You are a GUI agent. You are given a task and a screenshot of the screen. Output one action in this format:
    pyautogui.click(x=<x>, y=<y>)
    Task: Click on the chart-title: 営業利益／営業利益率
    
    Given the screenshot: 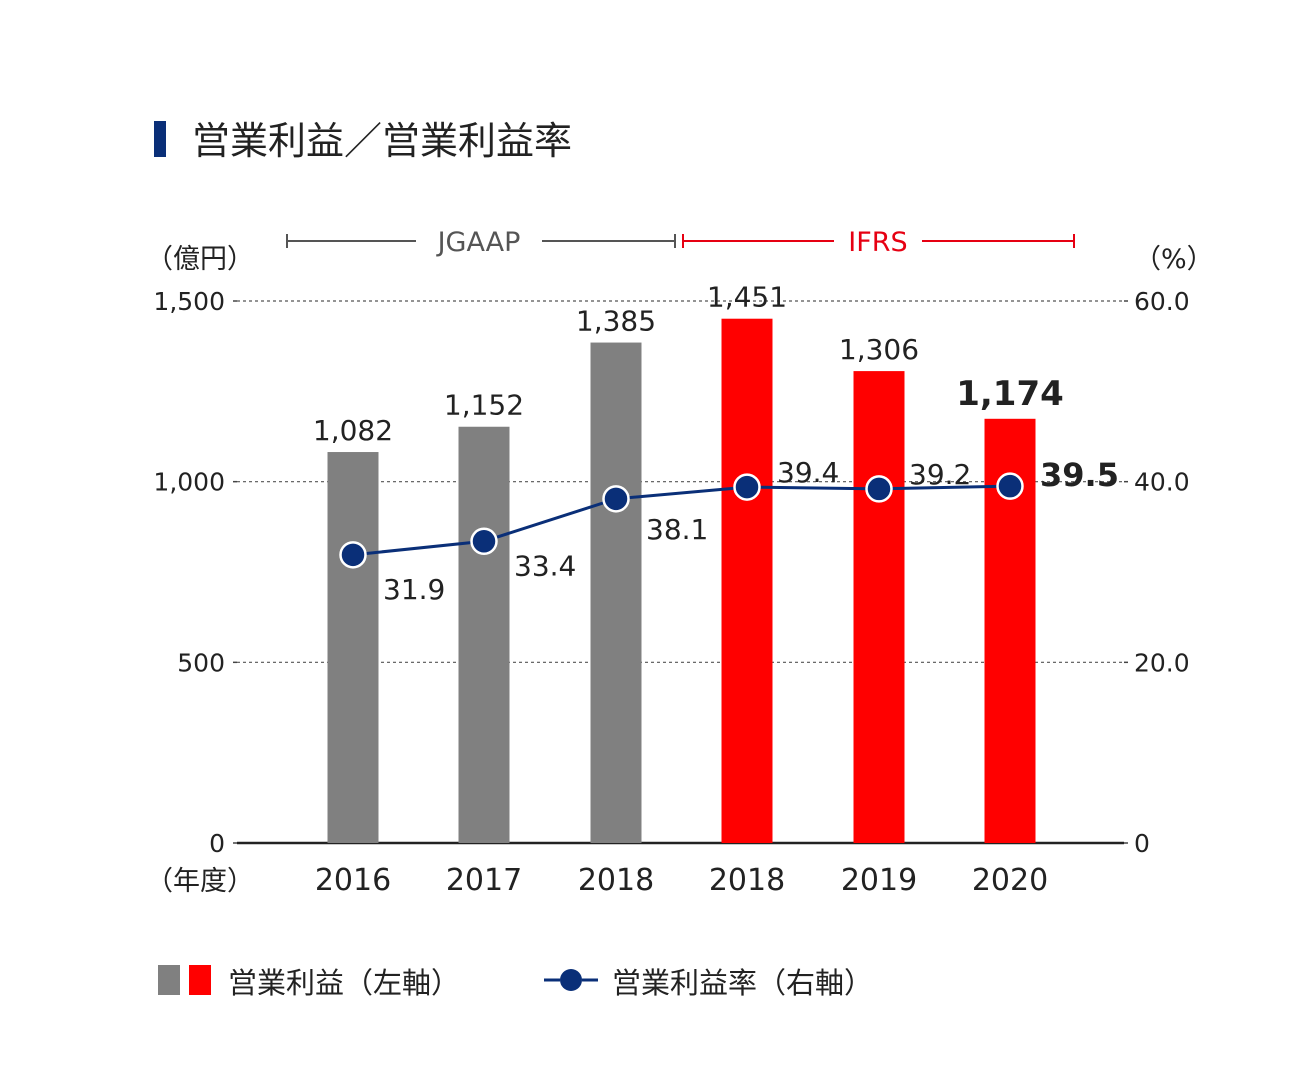 What is the action you would take?
    pyautogui.click(x=382, y=141)
    